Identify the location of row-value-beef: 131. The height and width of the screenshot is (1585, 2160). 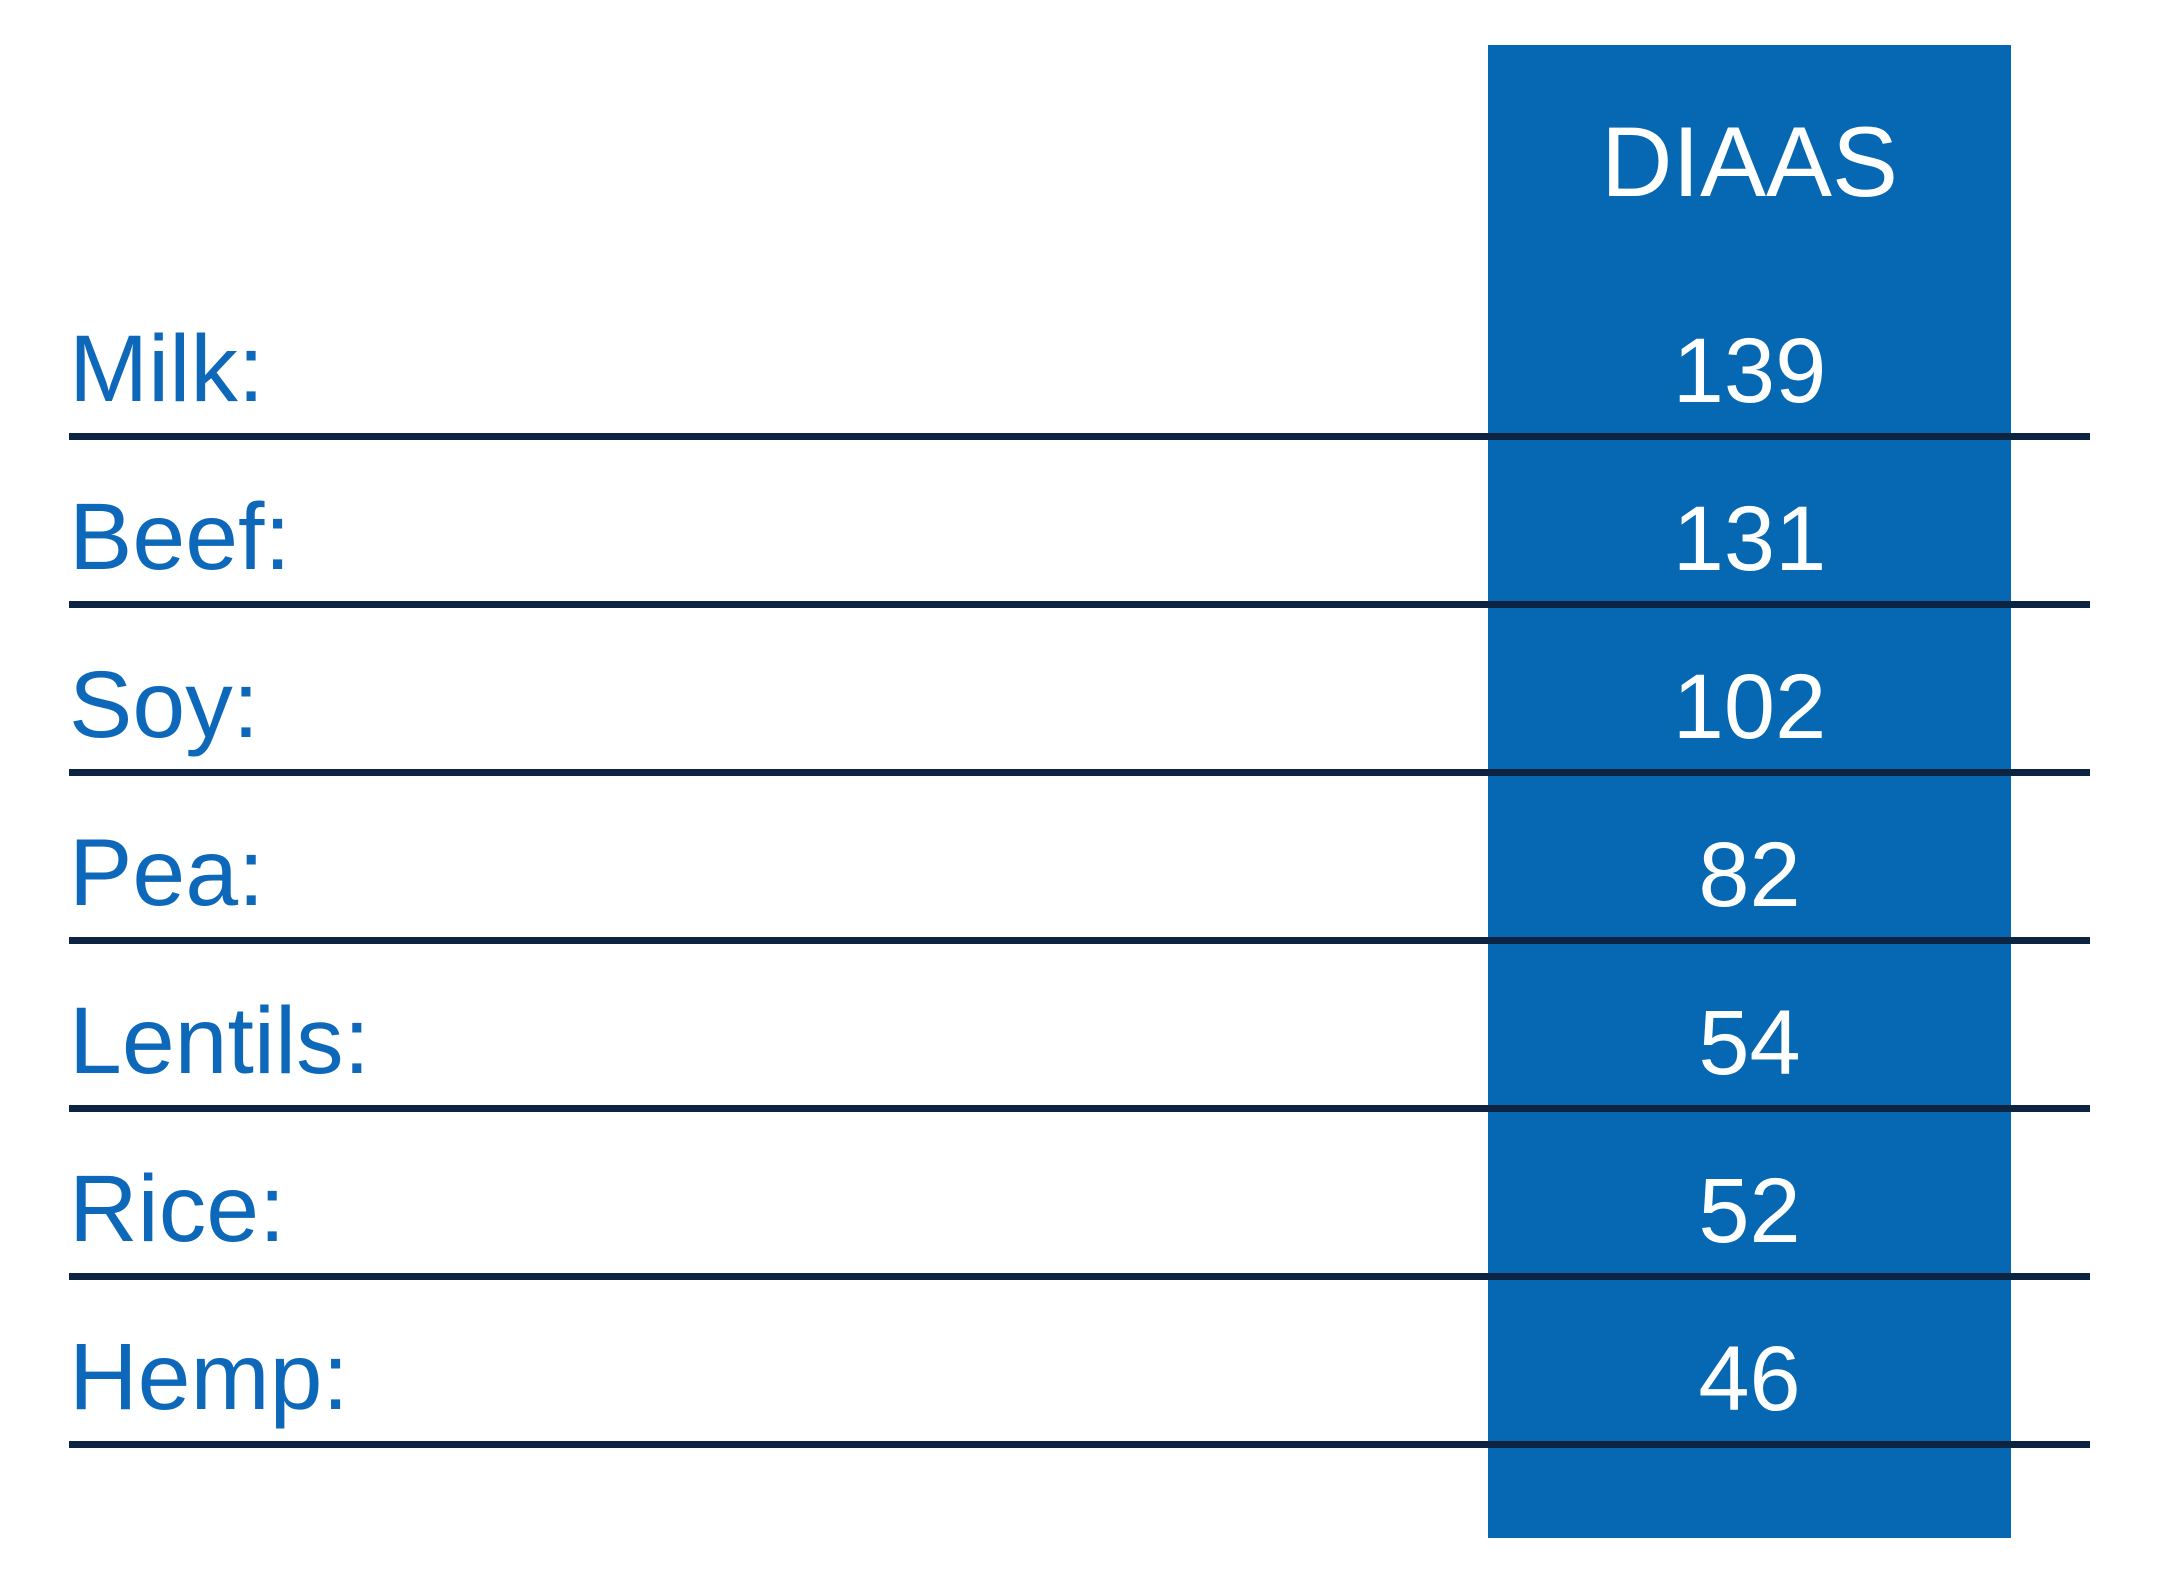
(1749, 539).